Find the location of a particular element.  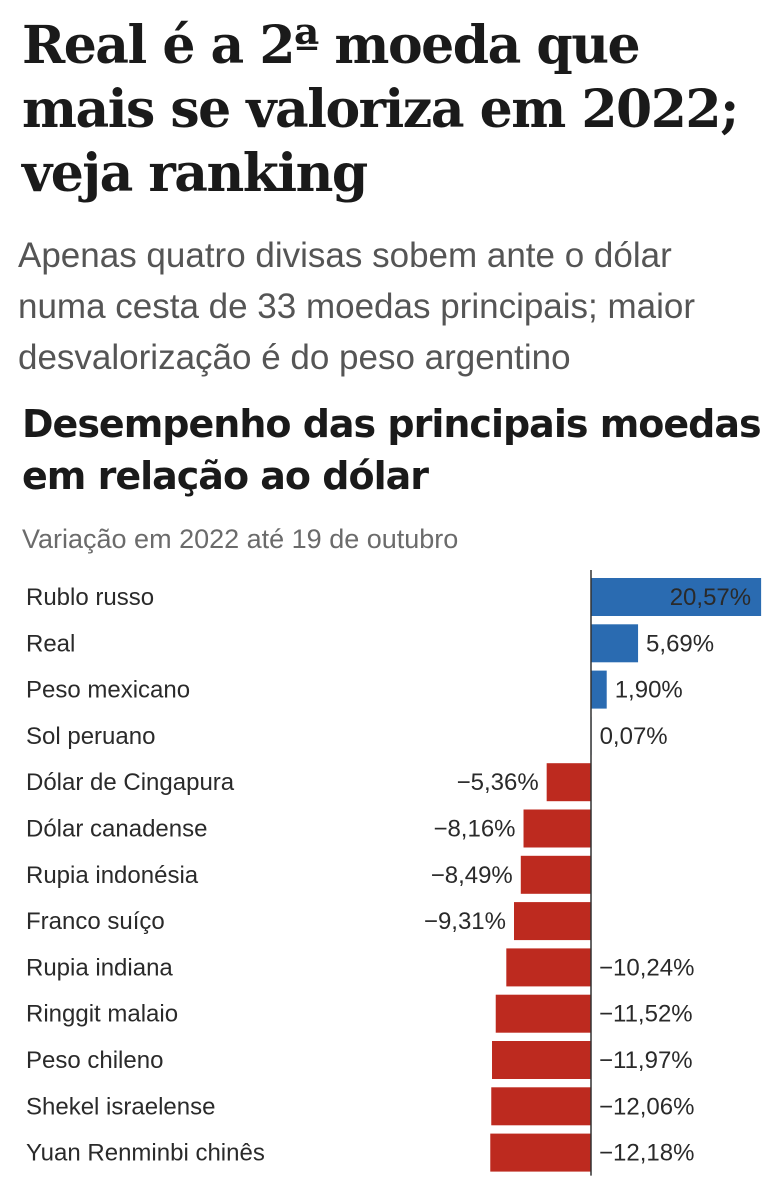

category-label: Rupia indiana is located at coordinates (99, 967).